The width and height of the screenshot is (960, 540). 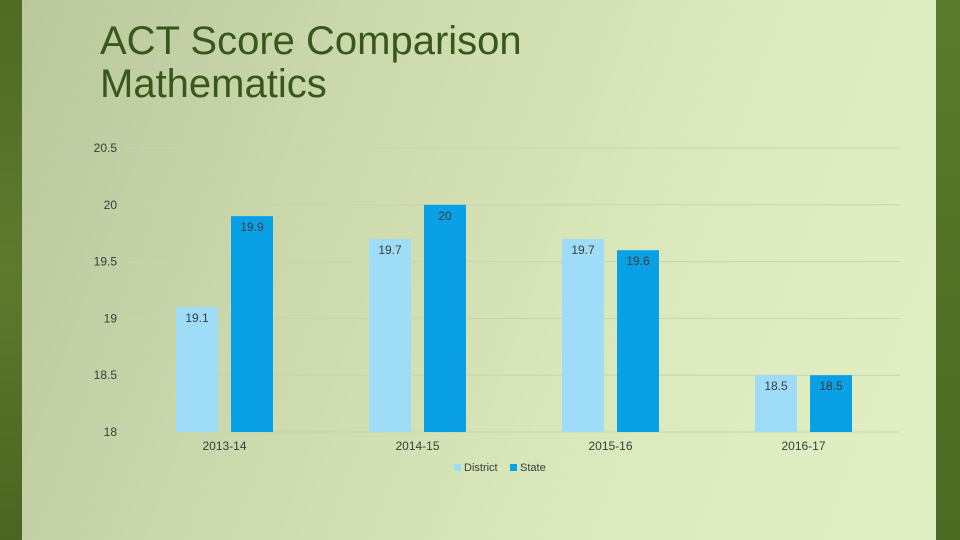 What do you see at coordinates (533, 468) in the screenshot?
I see `legend-label: State` at bounding box center [533, 468].